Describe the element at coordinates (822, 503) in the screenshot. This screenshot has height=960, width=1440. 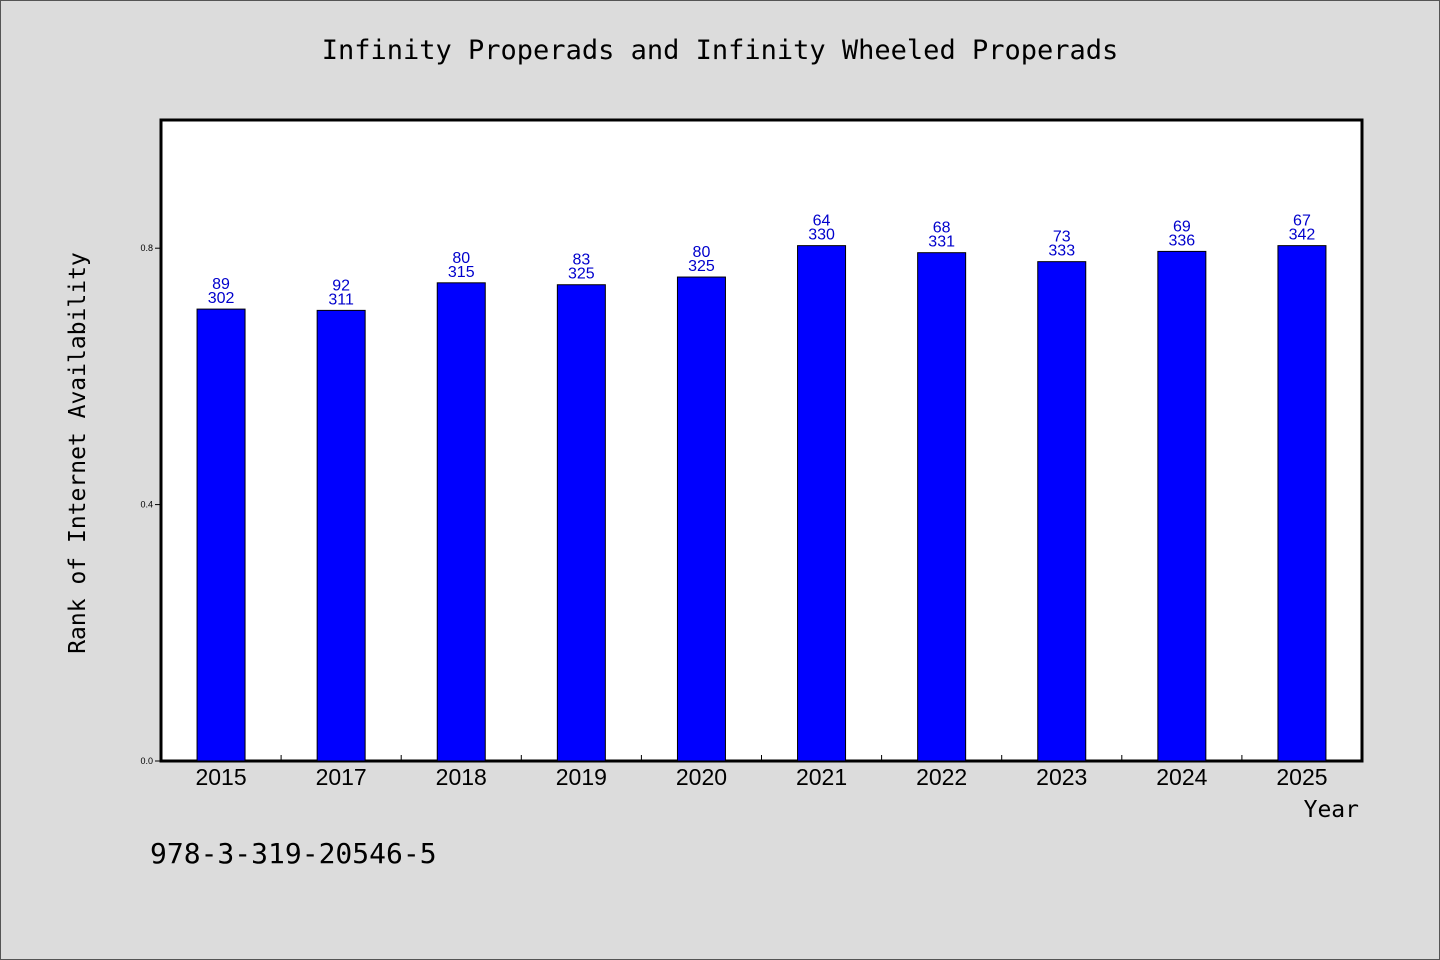
I see `bar-2021` at that location.